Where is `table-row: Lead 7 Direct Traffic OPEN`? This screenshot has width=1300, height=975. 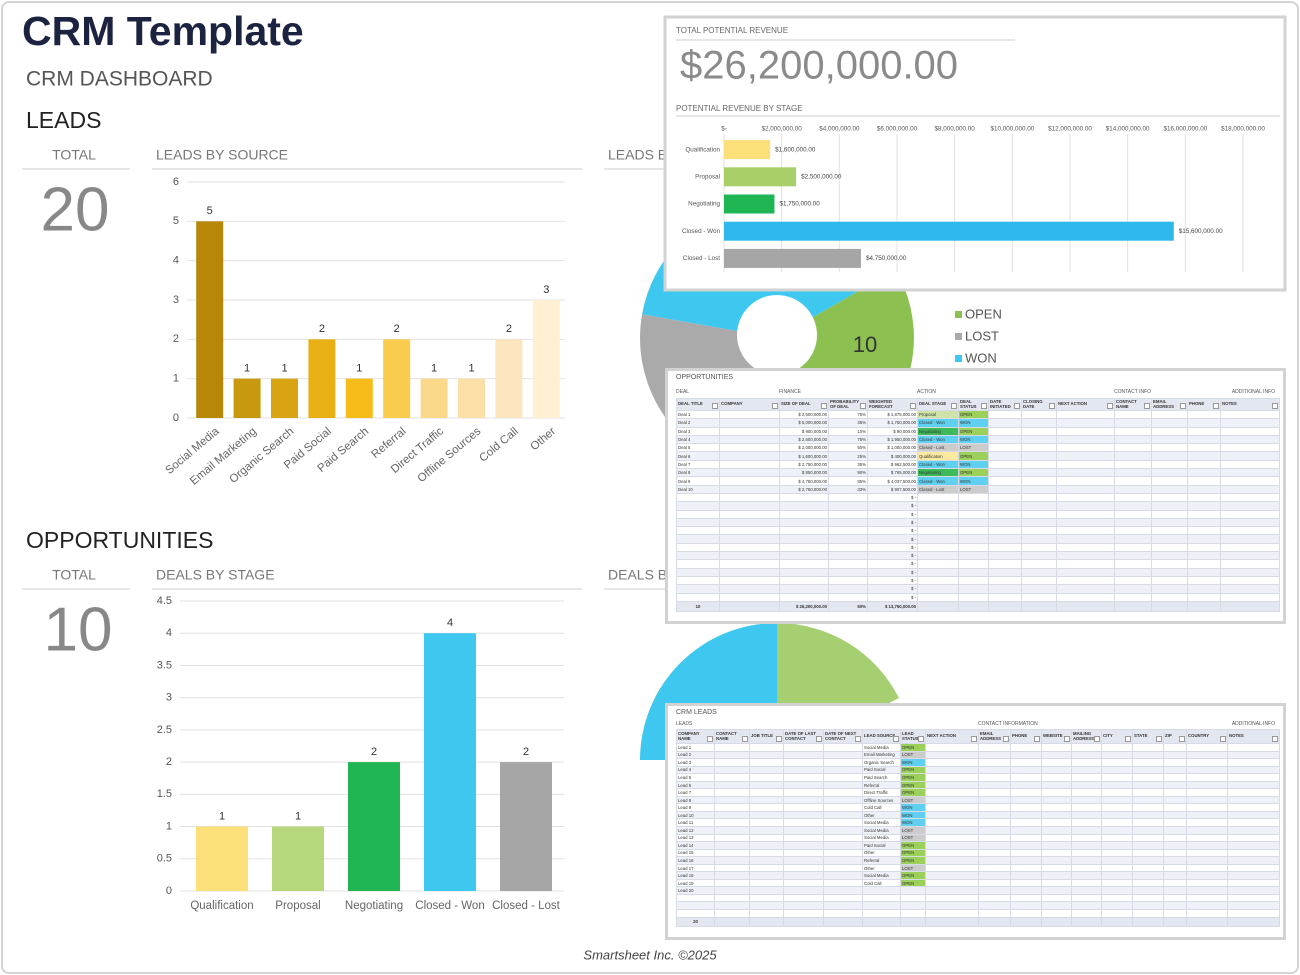
table-row: Lead 7 Direct Traffic OPEN is located at coordinates (978, 792).